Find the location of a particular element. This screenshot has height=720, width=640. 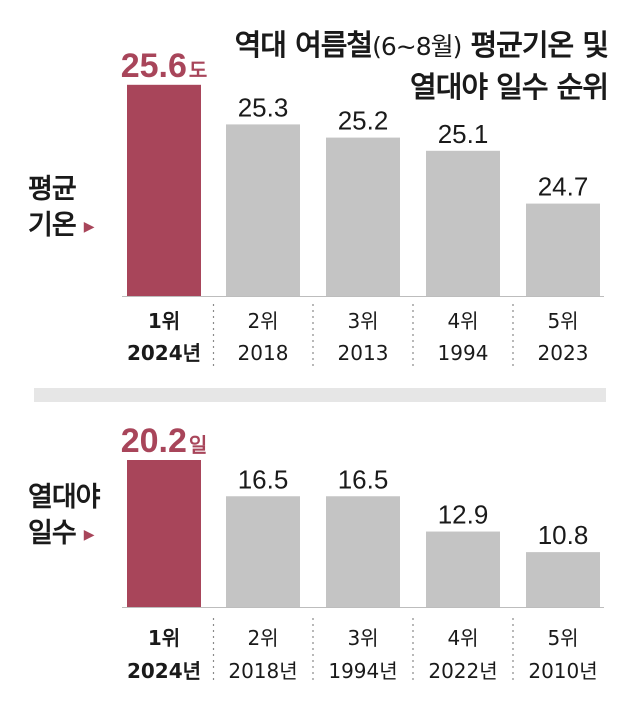

side-label-tropical-nights: 열대야 일수 ▶ is located at coordinates (64, 515).